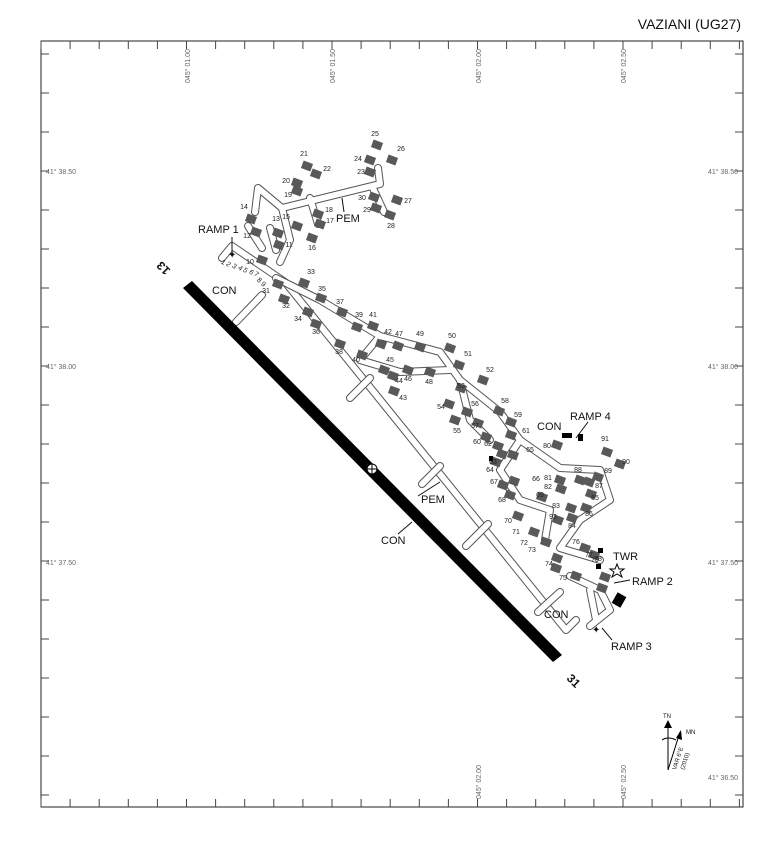  What do you see at coordinates (678, 742) in the screenshot?
I see `north-arrow: TN MN VAR 6°E (2010)` at bounding box center [678, 742].